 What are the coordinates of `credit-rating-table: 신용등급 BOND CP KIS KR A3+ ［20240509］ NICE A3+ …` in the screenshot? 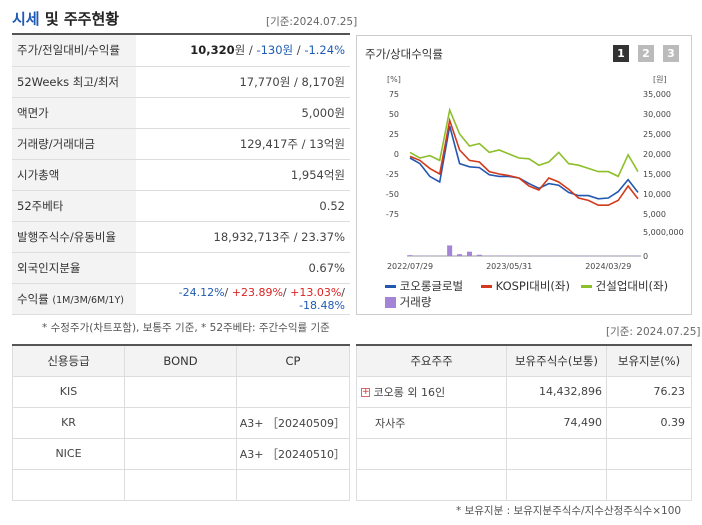 It's located at (181, 422).